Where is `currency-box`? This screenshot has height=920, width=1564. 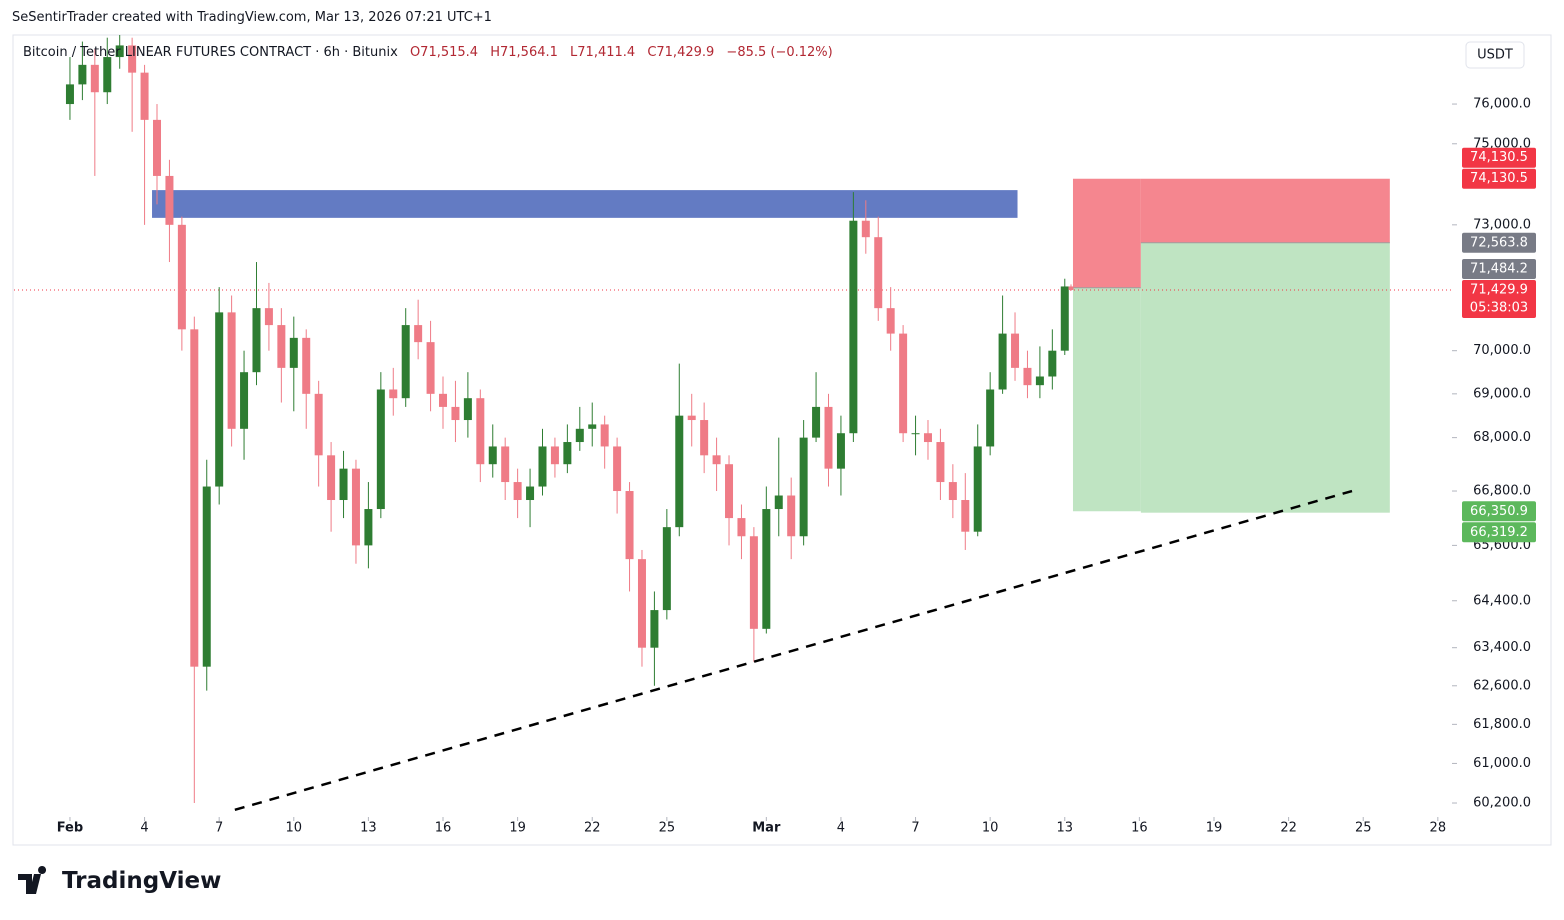
currency-box is located at coordinates (1495, 55).